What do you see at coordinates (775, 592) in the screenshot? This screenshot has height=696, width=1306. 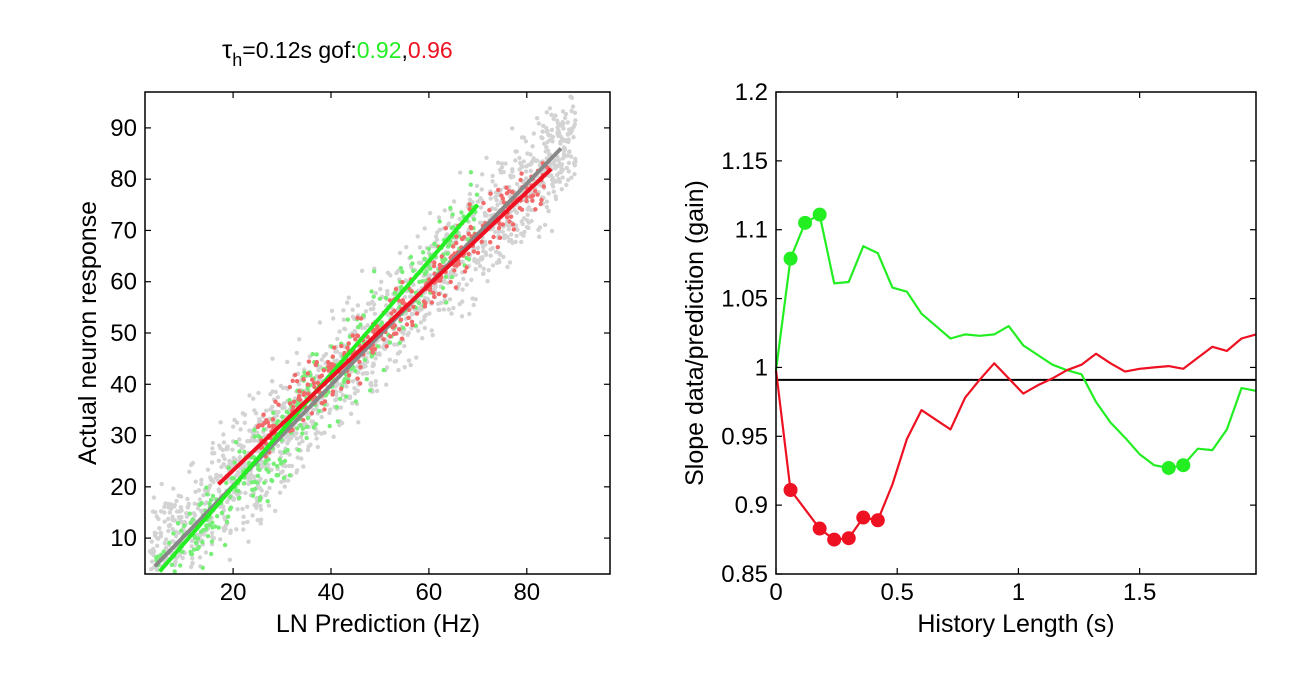 I see `x-tick-label: 0` at bounding box center [775, 592].